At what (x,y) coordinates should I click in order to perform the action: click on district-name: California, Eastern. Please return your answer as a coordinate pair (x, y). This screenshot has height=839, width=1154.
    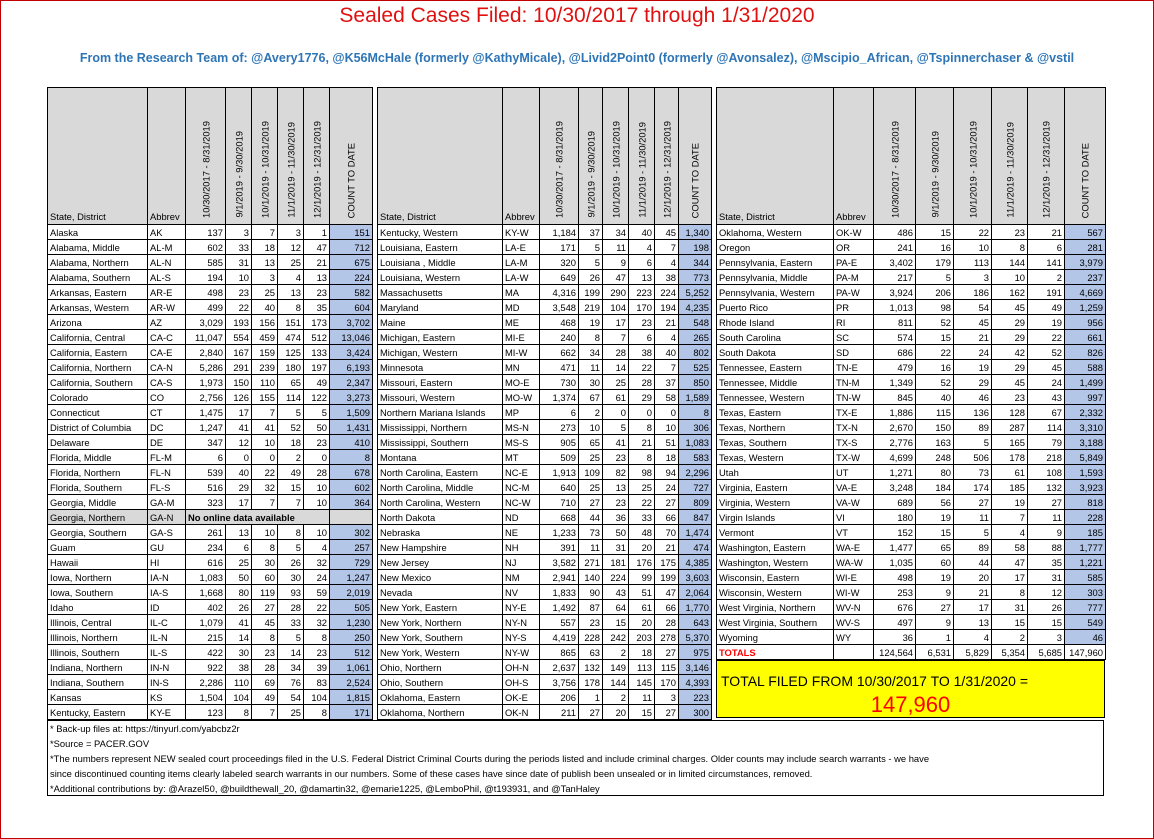
    Looking at the image, I should click on (97, 352).